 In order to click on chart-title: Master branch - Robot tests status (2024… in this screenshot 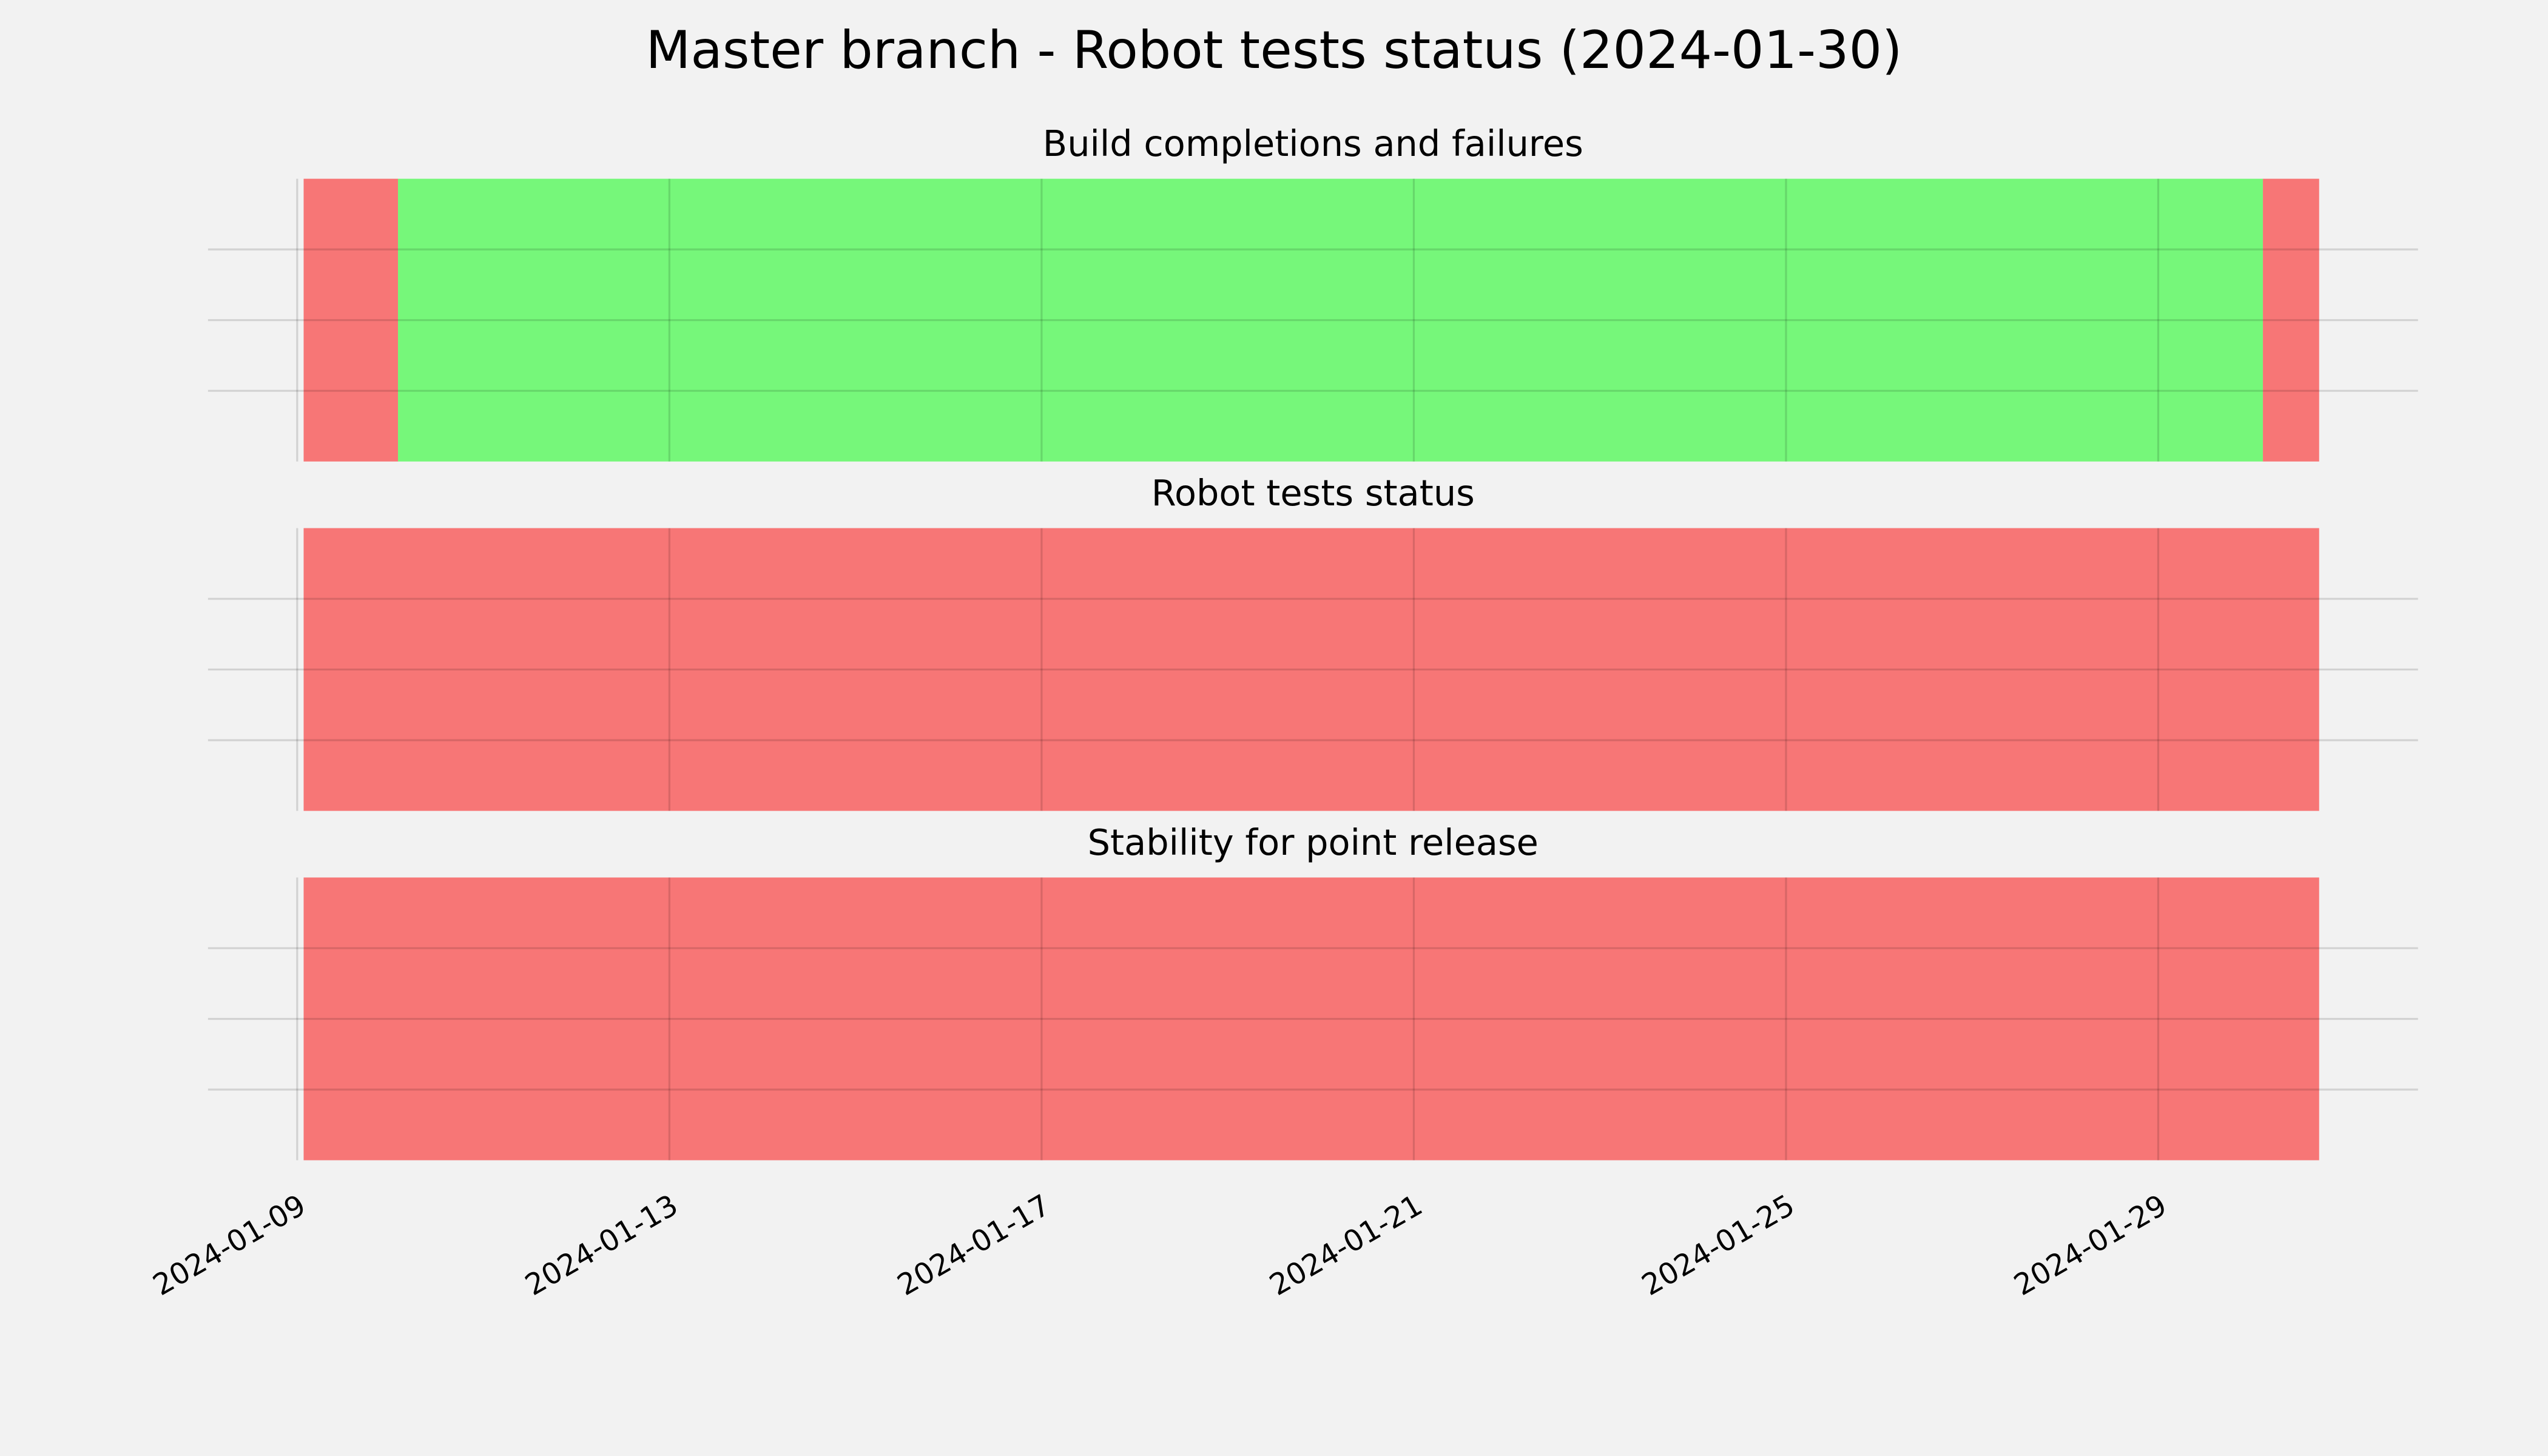, I will do `click(1273, 50)`.